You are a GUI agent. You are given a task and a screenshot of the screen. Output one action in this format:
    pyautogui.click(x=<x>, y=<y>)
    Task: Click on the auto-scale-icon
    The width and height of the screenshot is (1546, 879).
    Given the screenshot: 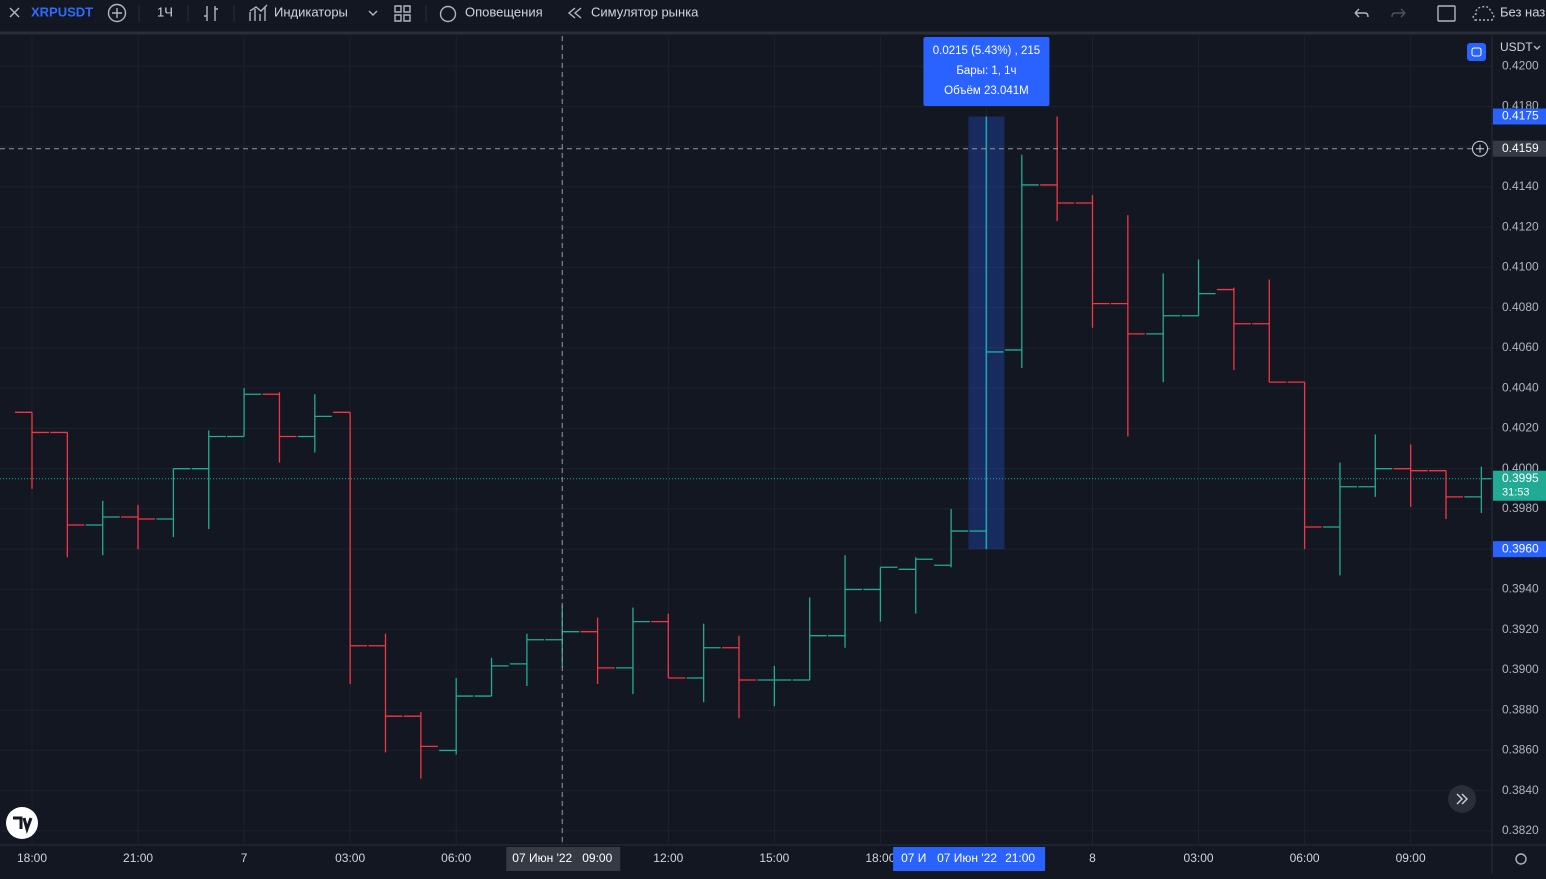 What is the action you would take?
    pyautogui.click(x=1476, y=52)
    